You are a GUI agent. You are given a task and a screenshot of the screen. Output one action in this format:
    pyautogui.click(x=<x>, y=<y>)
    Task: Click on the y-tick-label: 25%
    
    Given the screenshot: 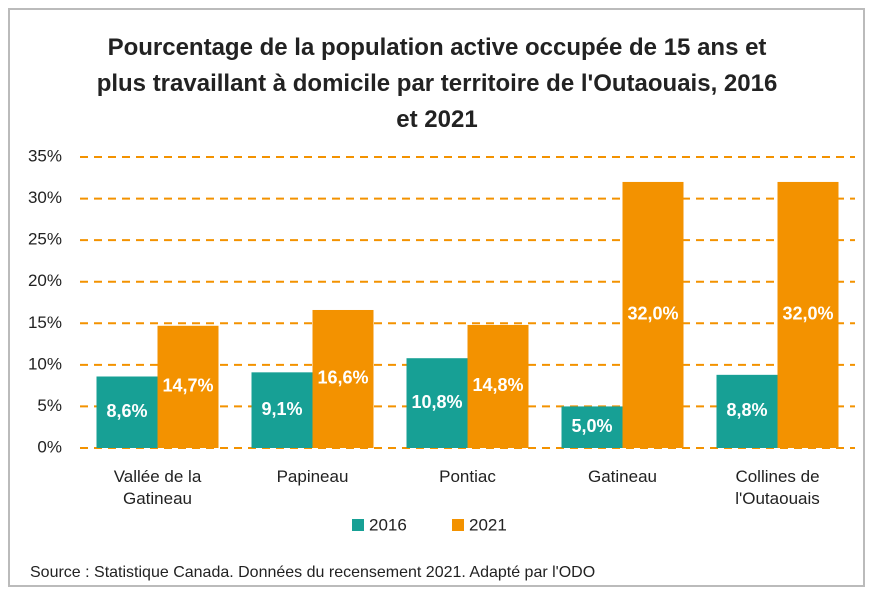 What is the action you would take?
    pyautogui.click(x=45, y=239)
    